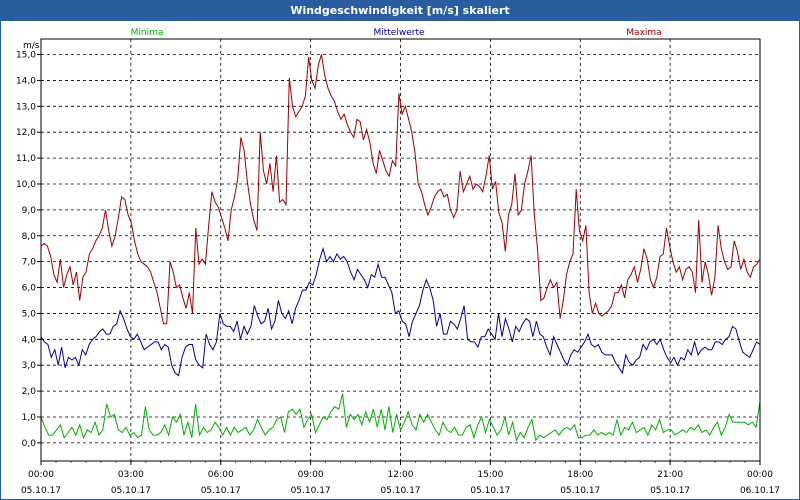 This screenshot has width=800, height=500. I want to click on legend-entry-minima: Minima, so click(147, 33).